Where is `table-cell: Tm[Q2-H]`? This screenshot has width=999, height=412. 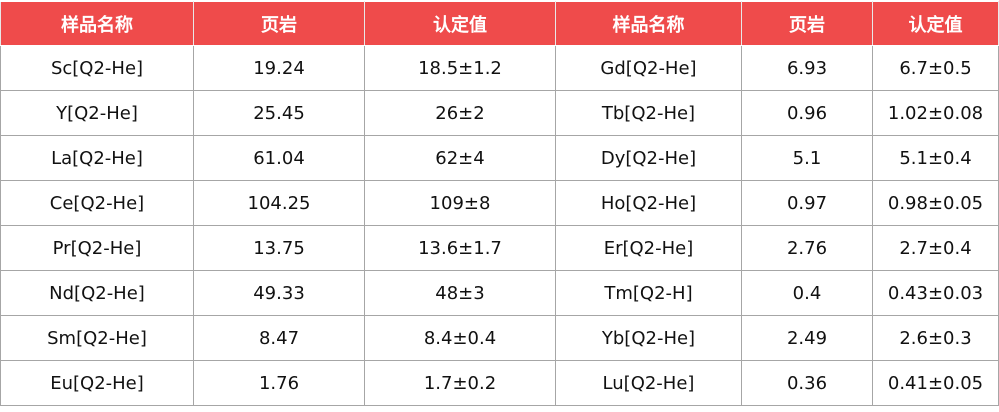
table-cell: Tm[Q2-H] is located at coordinates (648, 293).